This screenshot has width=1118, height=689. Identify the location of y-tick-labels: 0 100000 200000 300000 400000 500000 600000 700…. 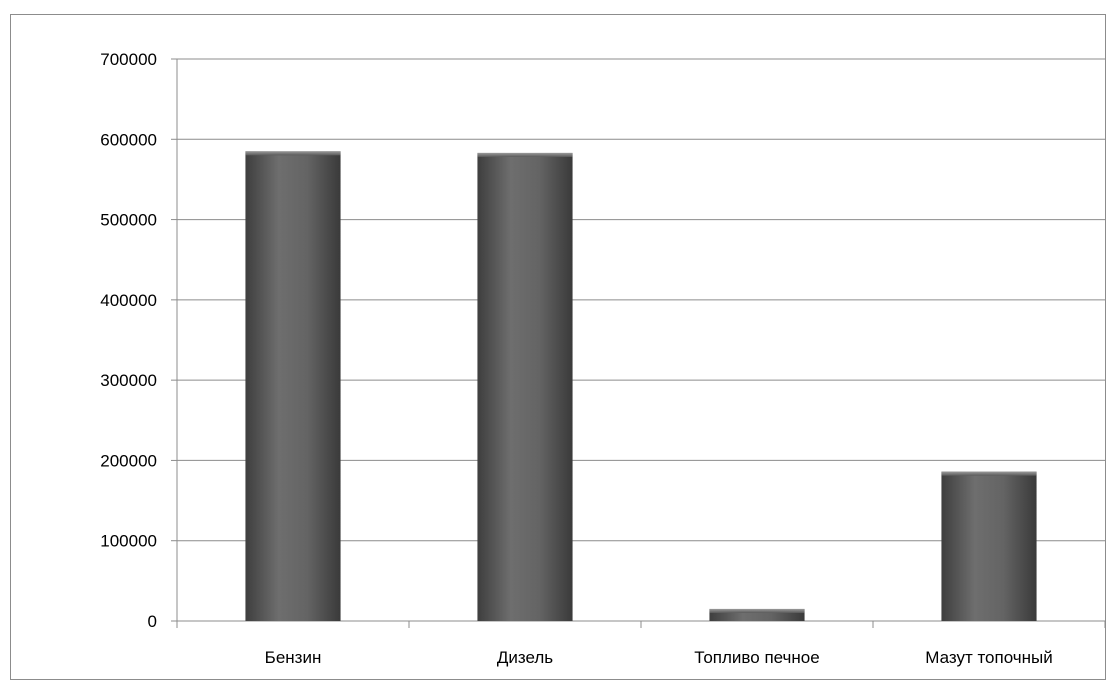
(128, 340).